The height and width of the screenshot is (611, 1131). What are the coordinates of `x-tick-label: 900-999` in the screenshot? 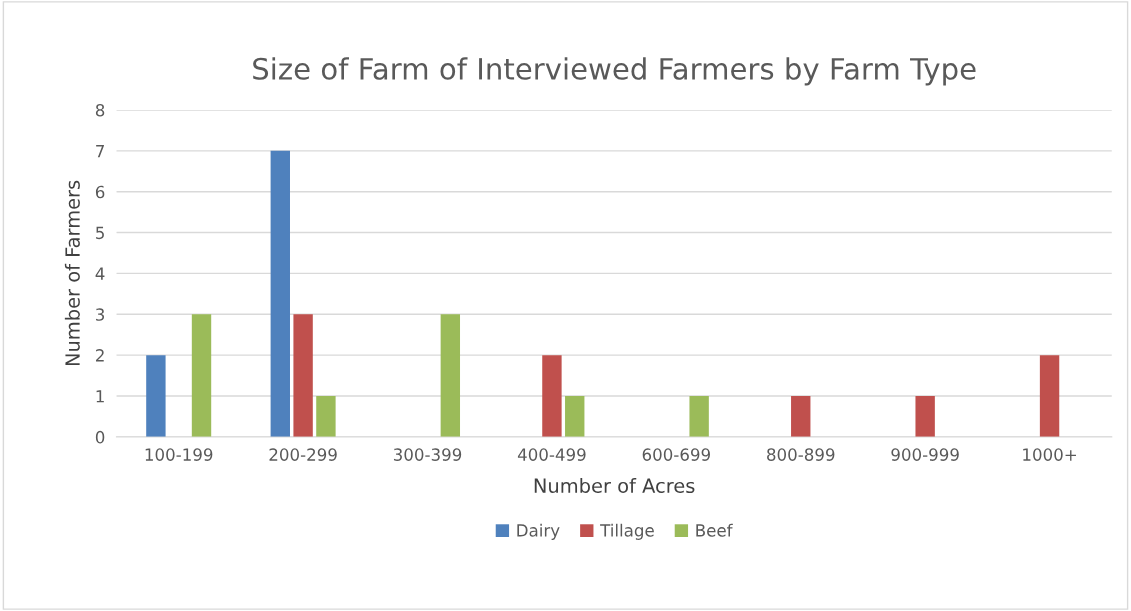 It's located at (925, 454).